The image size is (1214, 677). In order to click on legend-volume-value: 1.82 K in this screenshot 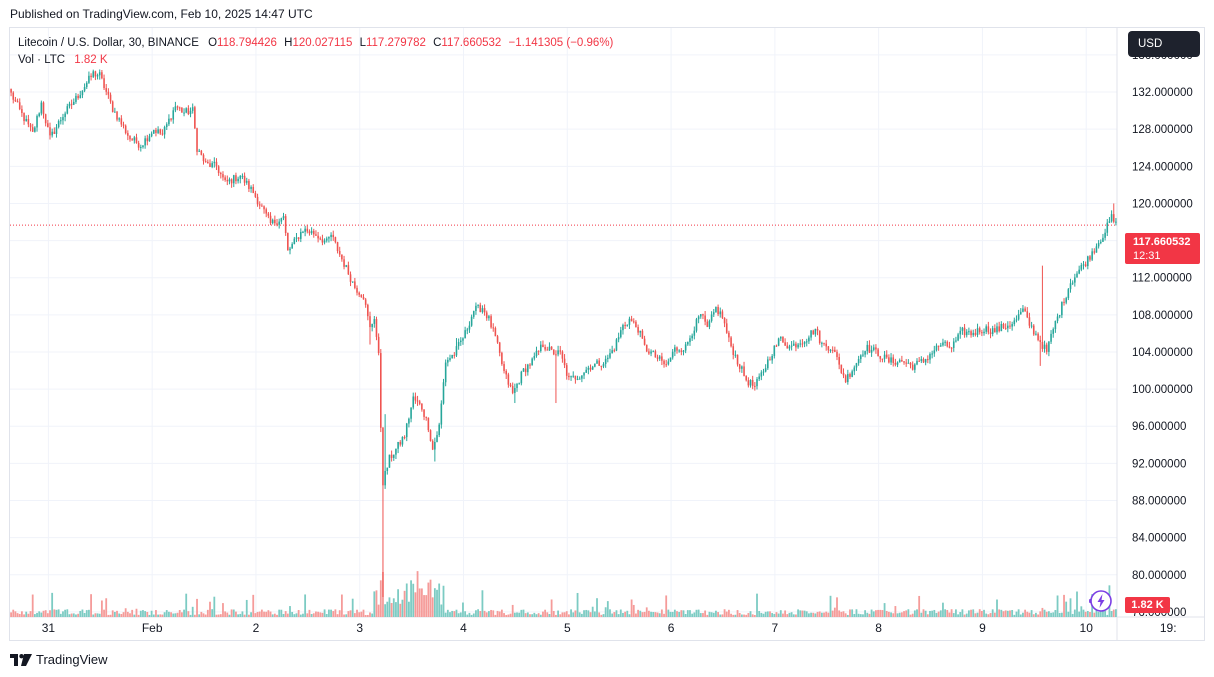, I will do `click(91, 60)`.